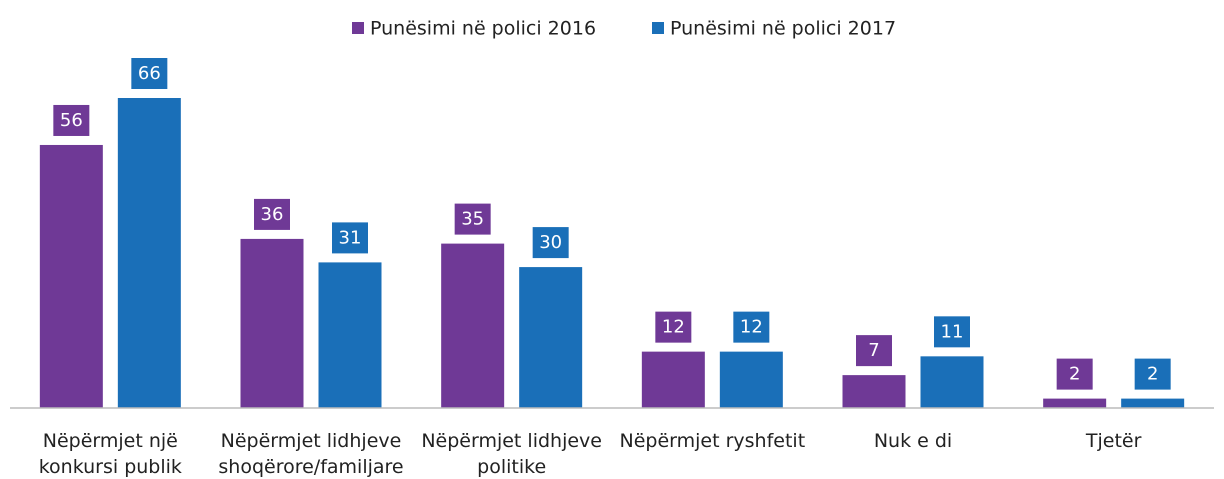 The height and width of the screenshot is (479, 1224). I want to click on x-tick-label-line: Nëpërmjet ryshfetit, so click(713, 441).